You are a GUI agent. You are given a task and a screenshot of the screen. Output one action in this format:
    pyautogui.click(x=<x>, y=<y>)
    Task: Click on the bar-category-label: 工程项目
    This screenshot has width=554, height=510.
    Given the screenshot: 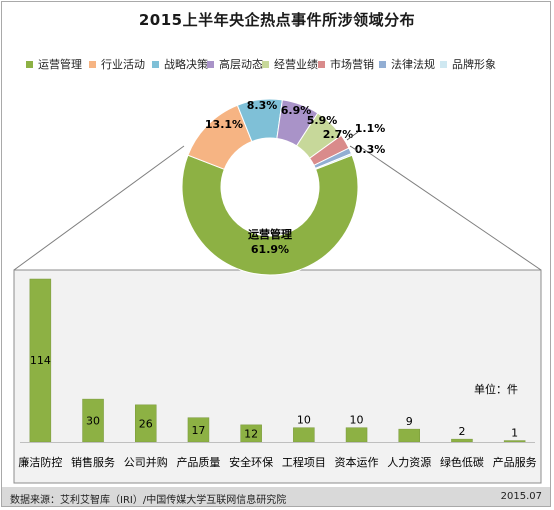 What is the action you would take?
    pyautogui.click(x=304, y=462)
    